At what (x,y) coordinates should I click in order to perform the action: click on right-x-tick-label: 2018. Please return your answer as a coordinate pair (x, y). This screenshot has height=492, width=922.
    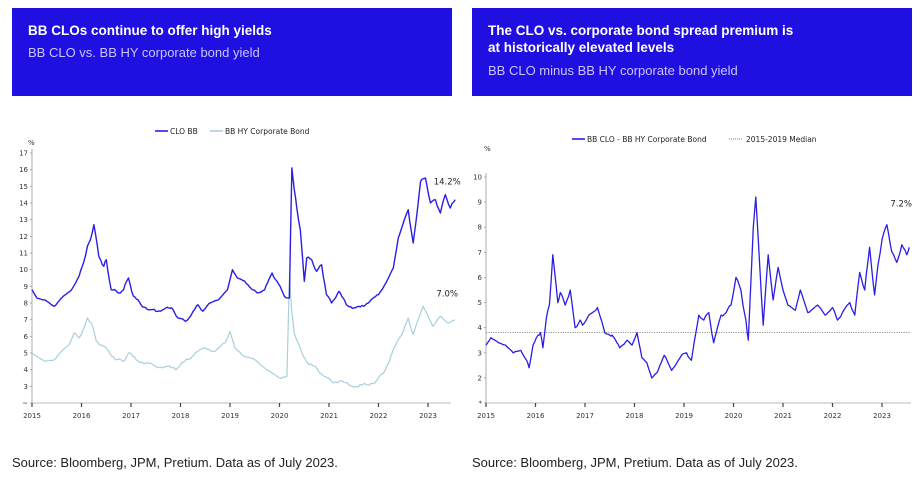
    Looking at the image, I should click on (635, 416).